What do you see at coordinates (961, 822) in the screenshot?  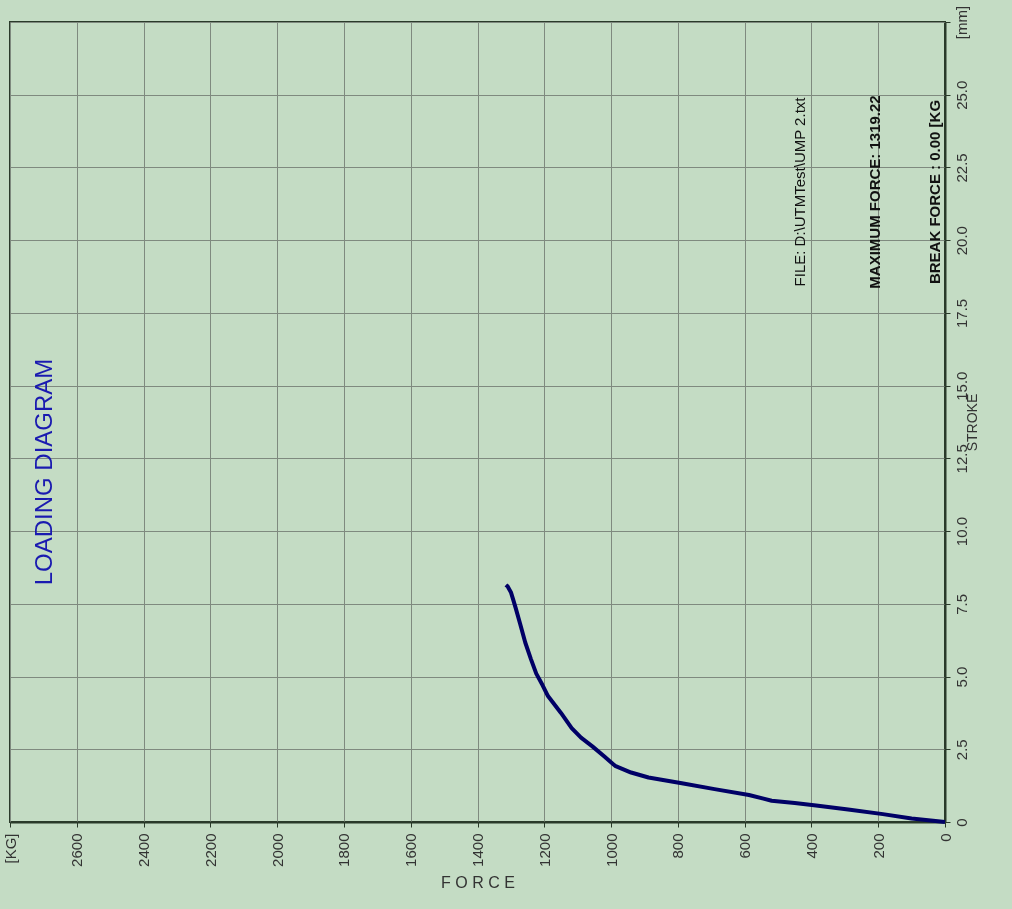 I see `y-tick-label: 0` at bounding box center [961, 822].